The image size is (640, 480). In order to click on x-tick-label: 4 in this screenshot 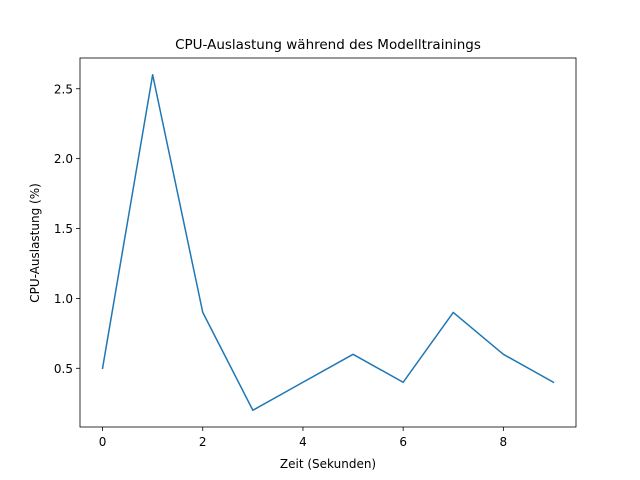, I will do `click(303, 442)`.